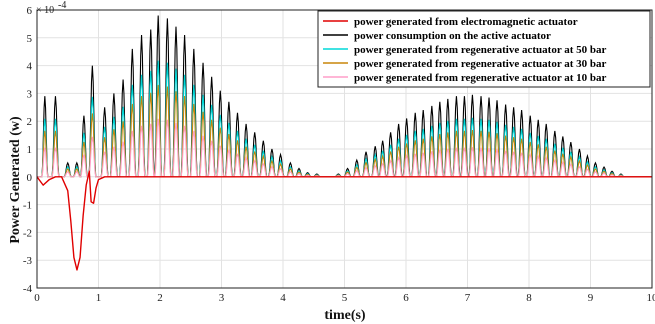 The image size is (655, 324). Describe the element at coordinates (15, 180) in the screenshot. I see `y-axis-label: Power Generated (w)` at that location.